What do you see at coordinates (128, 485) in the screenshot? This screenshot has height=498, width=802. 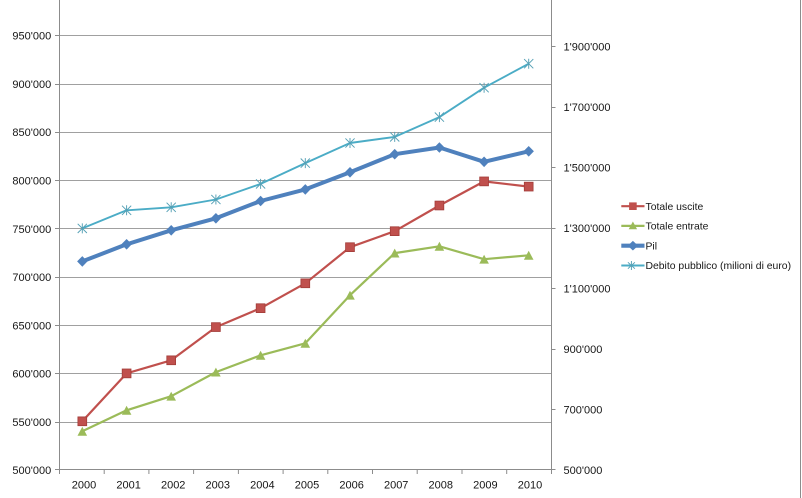 I see `svg-text: 2001` at bounding box center [128, 485].